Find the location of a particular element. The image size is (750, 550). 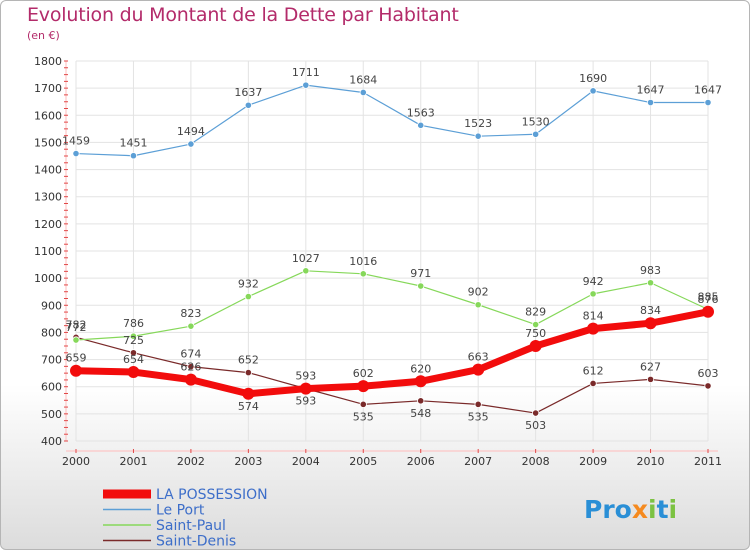

y-tick-label: 1000 is located at coordinates (48, 278).